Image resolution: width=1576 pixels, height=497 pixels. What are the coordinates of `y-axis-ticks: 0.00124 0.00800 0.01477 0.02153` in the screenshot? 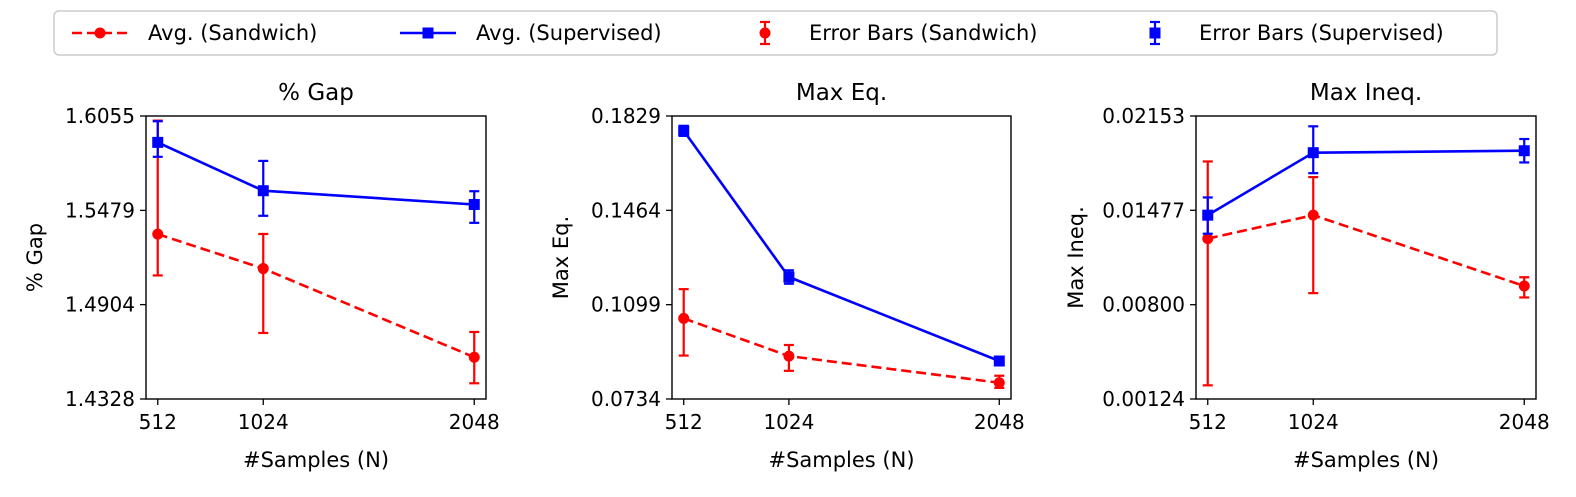 It's located at (1149, 257).